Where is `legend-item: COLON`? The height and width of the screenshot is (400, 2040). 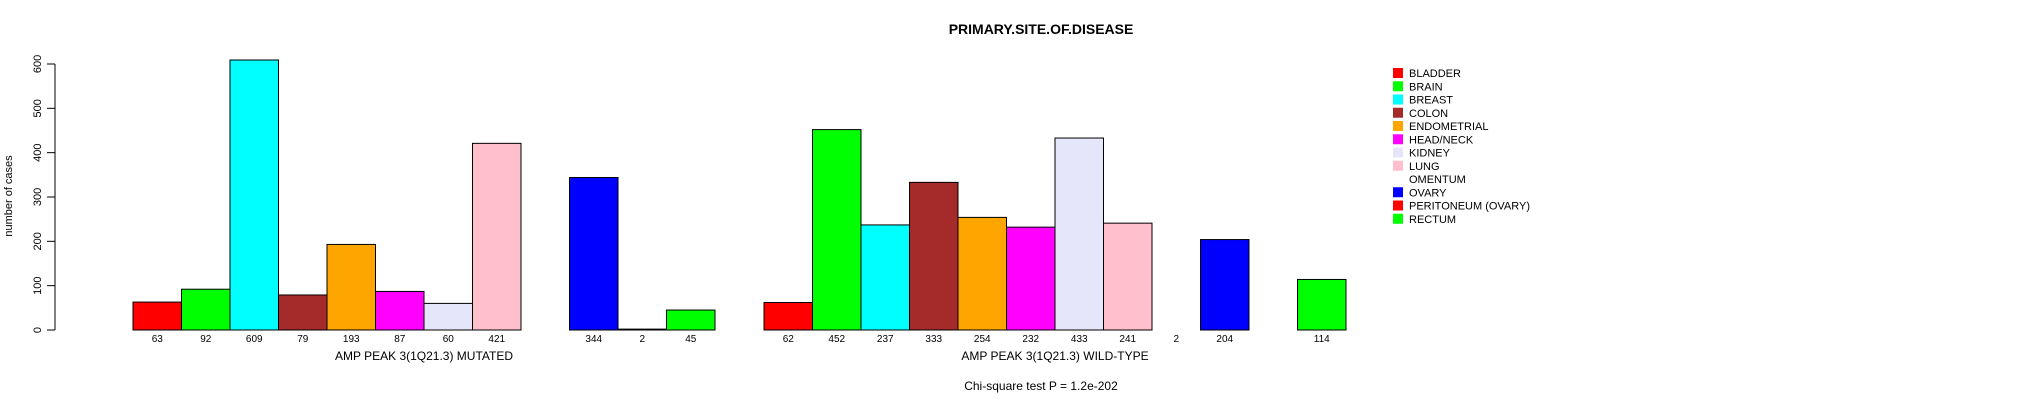
legend-item: COLON is located at coordinates (1420, 113).